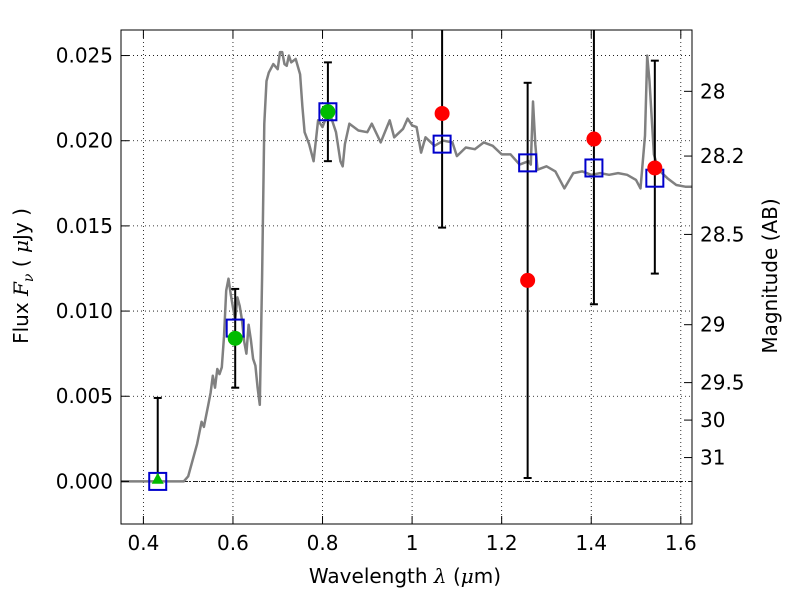 The width and height of the screenshot is (800, 600). Describe the element at coordinates (722, 383) in the screenshot. I see `y2-tick-label: 29.5` at that location.